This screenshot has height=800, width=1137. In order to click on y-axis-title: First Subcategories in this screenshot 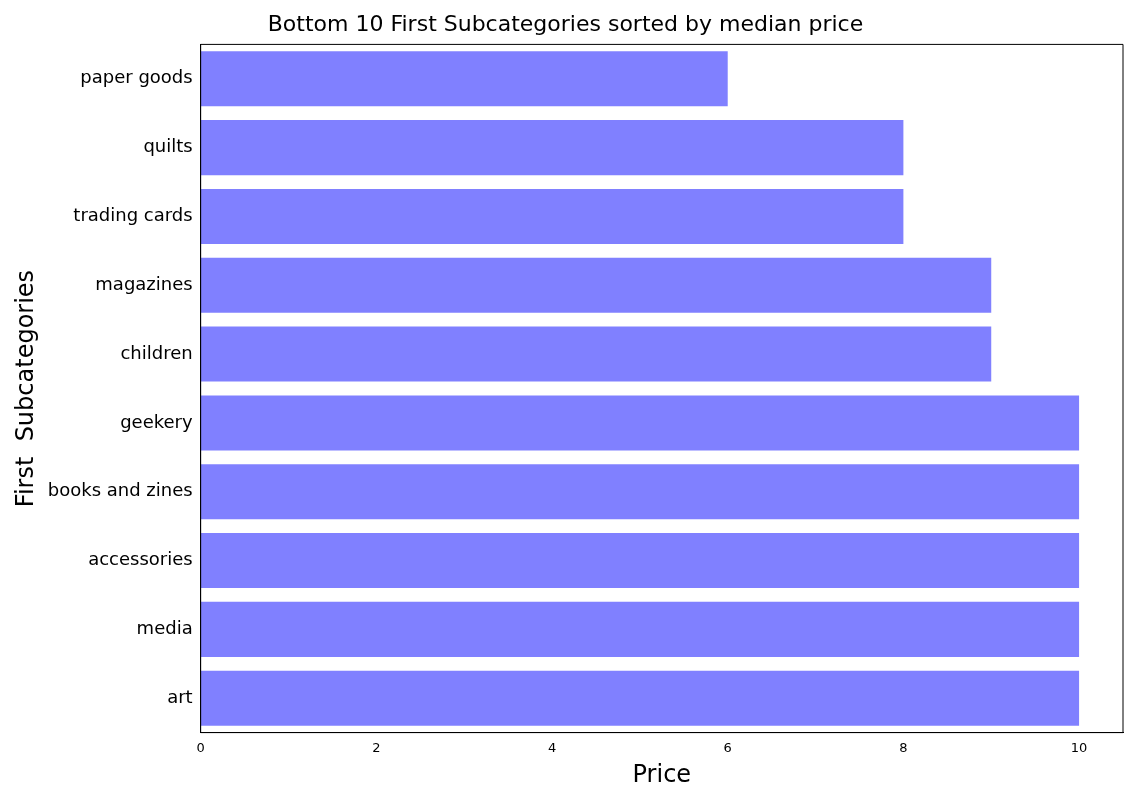, I will do `click(24, 388)`.